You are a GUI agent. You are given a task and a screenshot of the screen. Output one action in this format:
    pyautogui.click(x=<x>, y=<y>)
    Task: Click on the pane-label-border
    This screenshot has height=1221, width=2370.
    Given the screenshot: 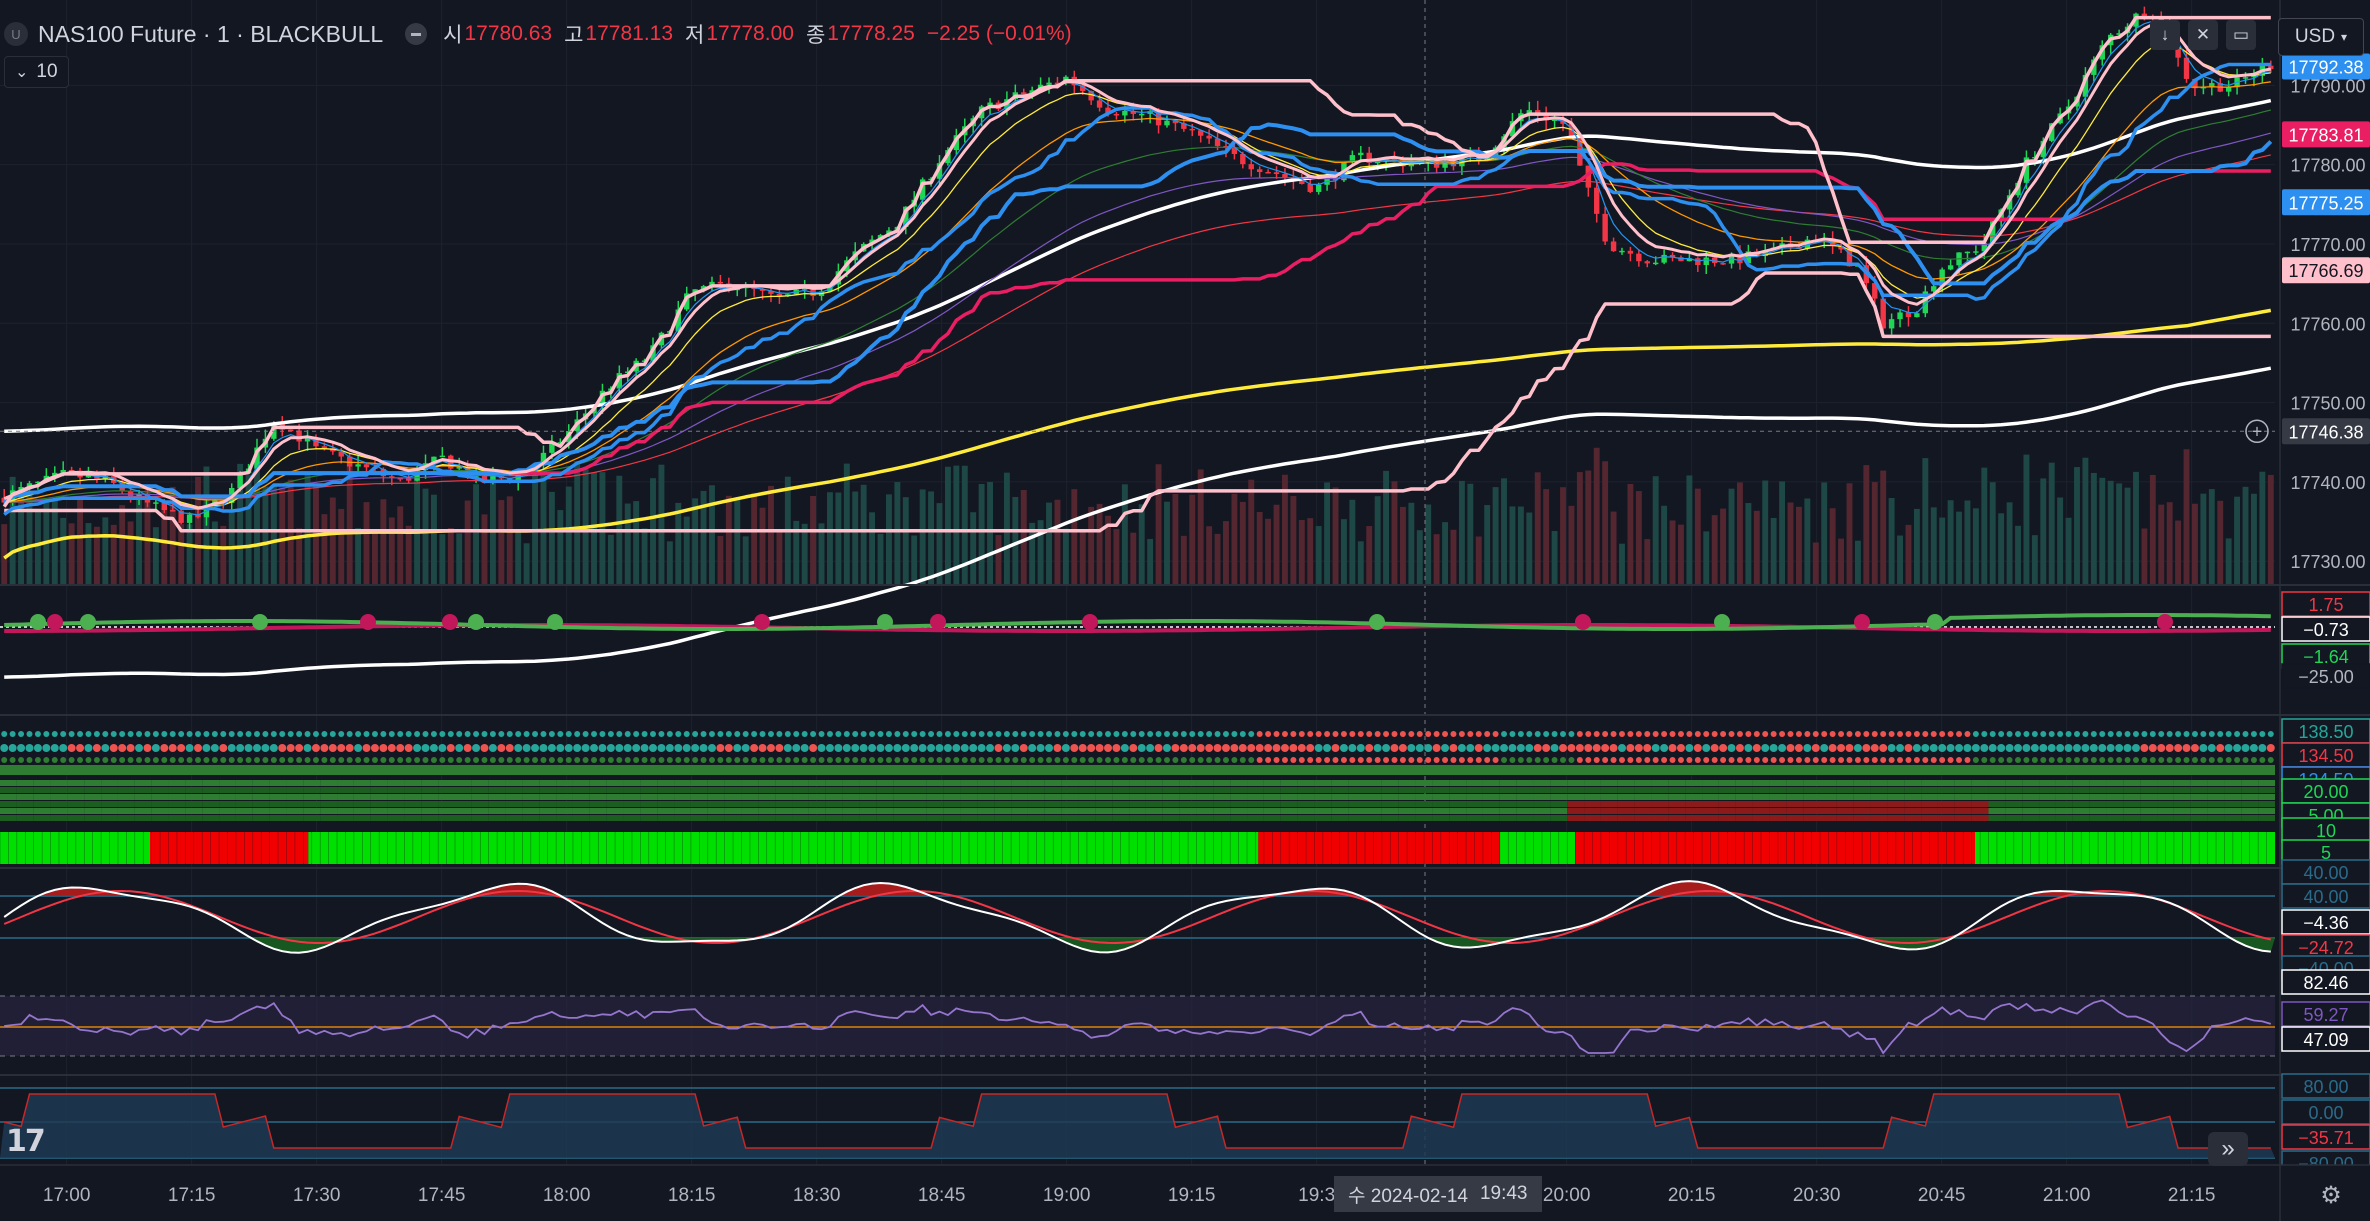 What is the action you would take?
    pyautogui.click(x=2325, y=1014)
    